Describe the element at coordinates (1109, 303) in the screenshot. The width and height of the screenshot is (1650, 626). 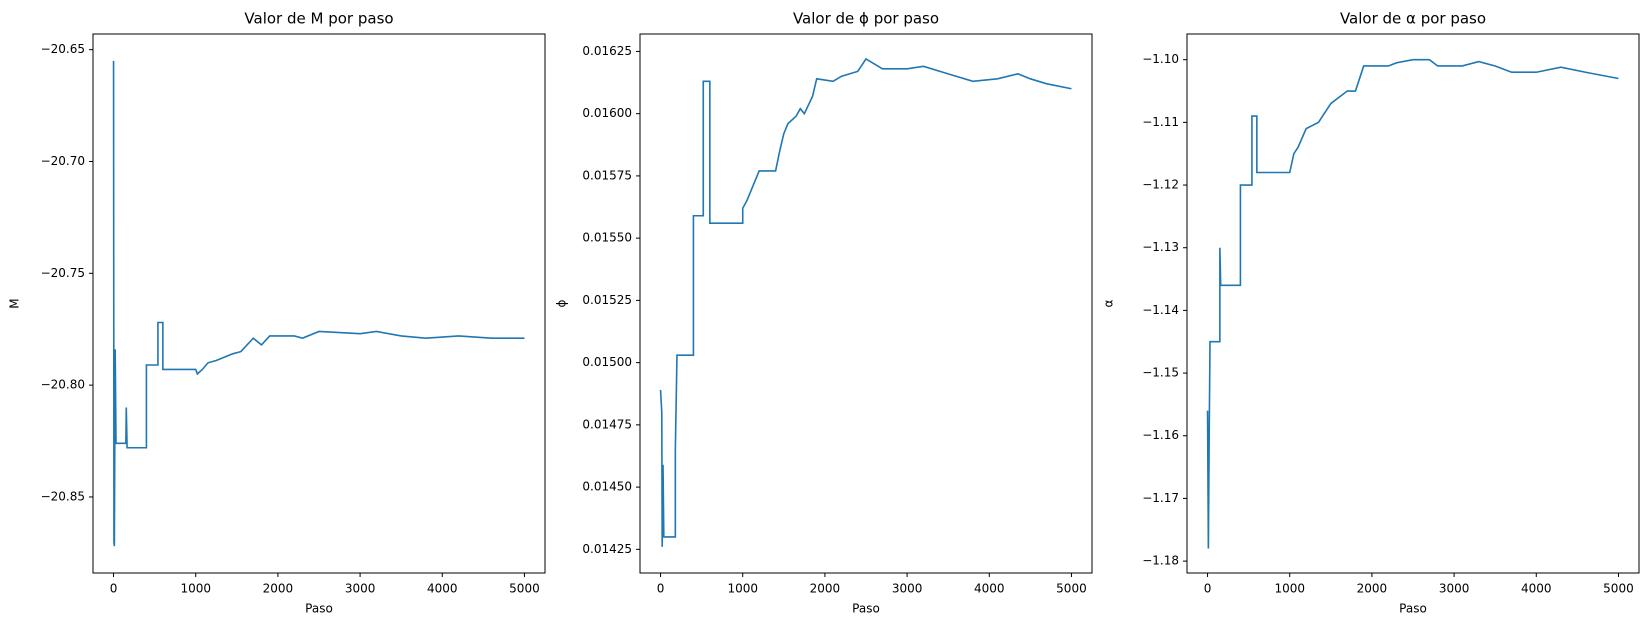
I see `y-axis-label: α` at that location.